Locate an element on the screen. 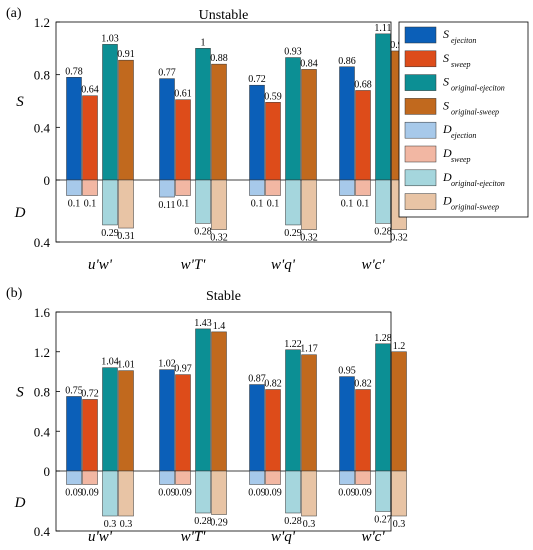 Image resolution: width=533 pixels, height=550 pixels. legend-label-subscript: original-ejeciton is located at coordinates (478, 88).